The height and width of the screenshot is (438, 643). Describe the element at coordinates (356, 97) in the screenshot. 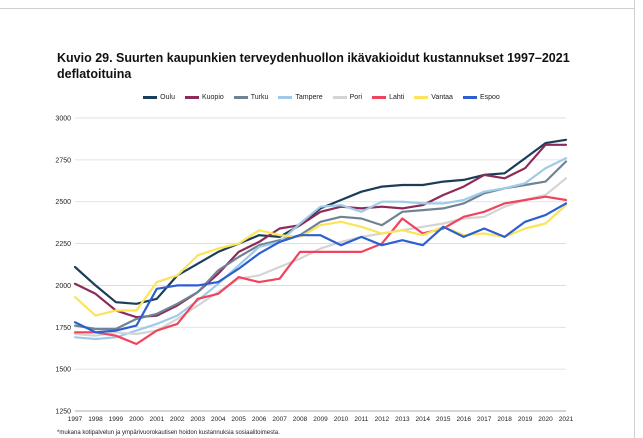

I see `legend-label: Pori` at that location.